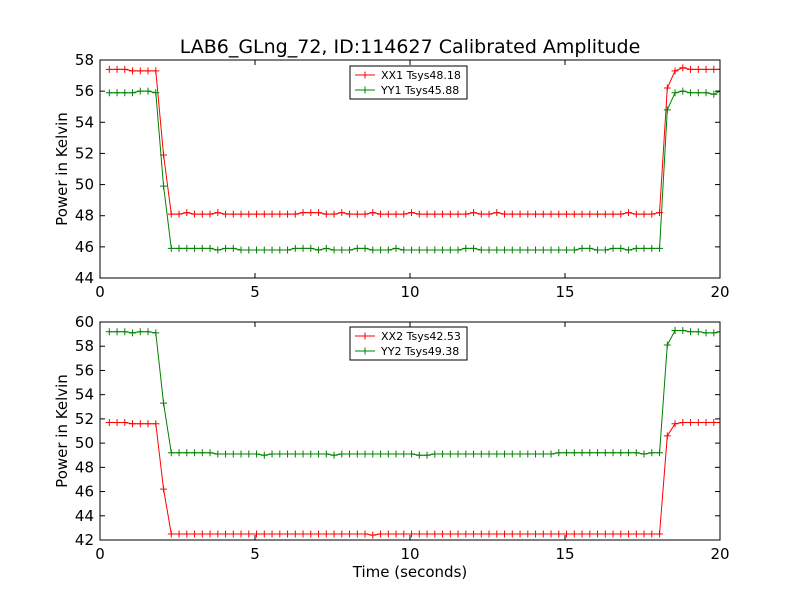 This screenshot has height=600, width=800. I want to click on y-tick-label: 54, so click(84, 122).